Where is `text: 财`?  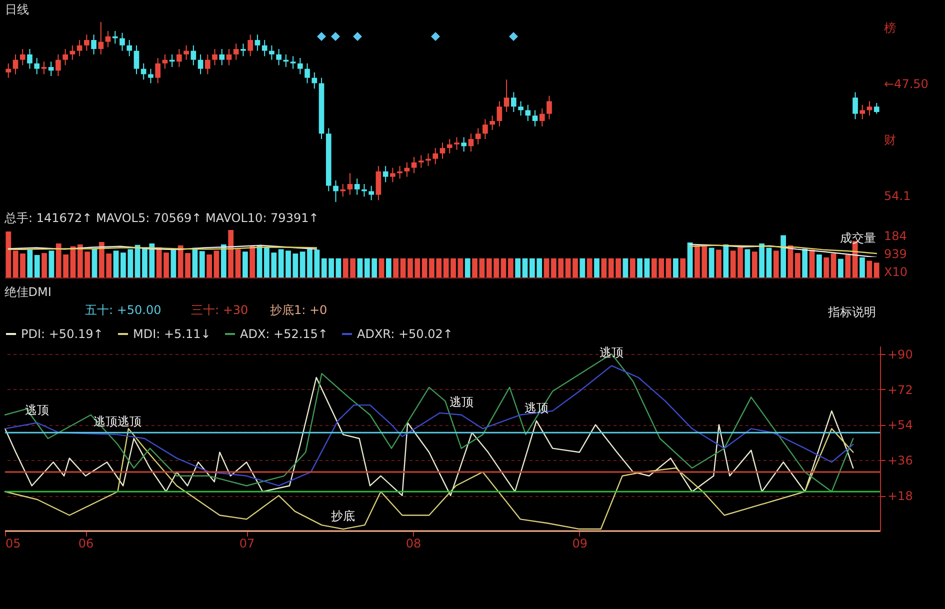 text: 财 is located at coordinates (890, 140).